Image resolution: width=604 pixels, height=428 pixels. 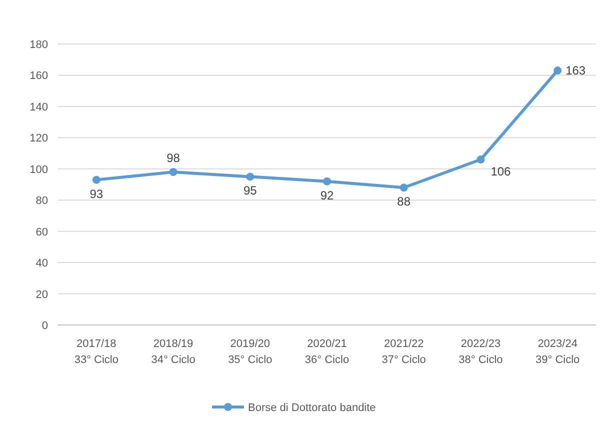 I want to click on x-tick-label: 2021/22 37° Ciclo, so click(x=404, y=352).